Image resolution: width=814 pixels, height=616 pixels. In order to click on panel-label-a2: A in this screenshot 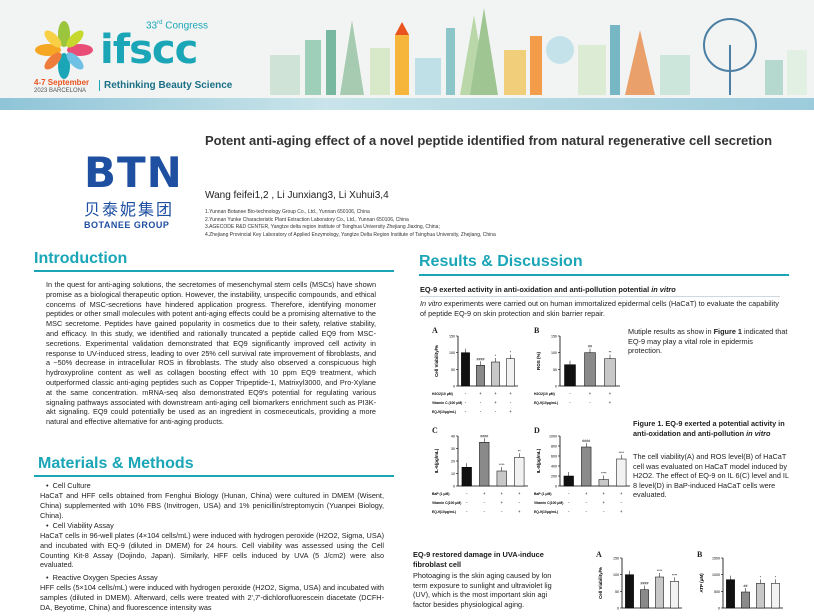, I will do `click(599, 554)`.